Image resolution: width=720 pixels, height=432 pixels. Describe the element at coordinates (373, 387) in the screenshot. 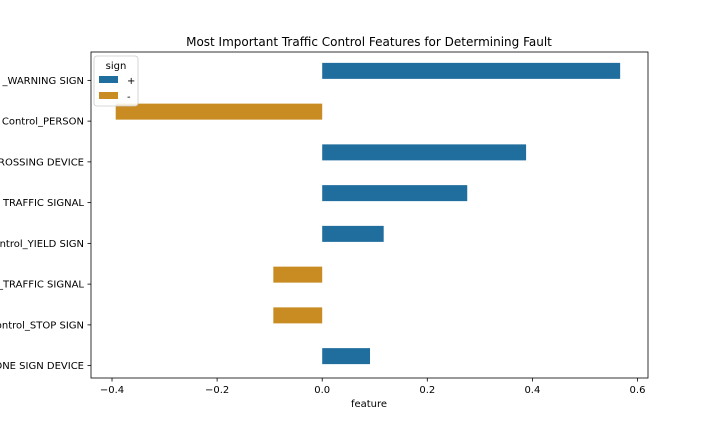

I see `x-axis-ticks: −0.4 −0.2 0.0 0.2 0.4 0.6` at that location.